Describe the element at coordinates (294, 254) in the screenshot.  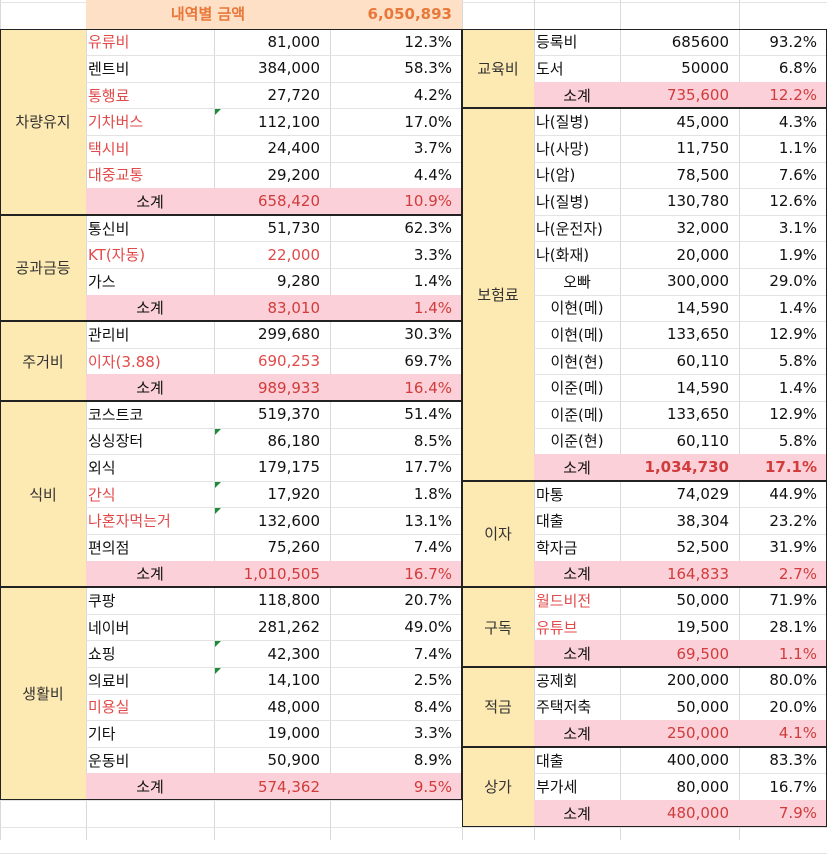
I see `item-amount-cell: 22,000` at that location.